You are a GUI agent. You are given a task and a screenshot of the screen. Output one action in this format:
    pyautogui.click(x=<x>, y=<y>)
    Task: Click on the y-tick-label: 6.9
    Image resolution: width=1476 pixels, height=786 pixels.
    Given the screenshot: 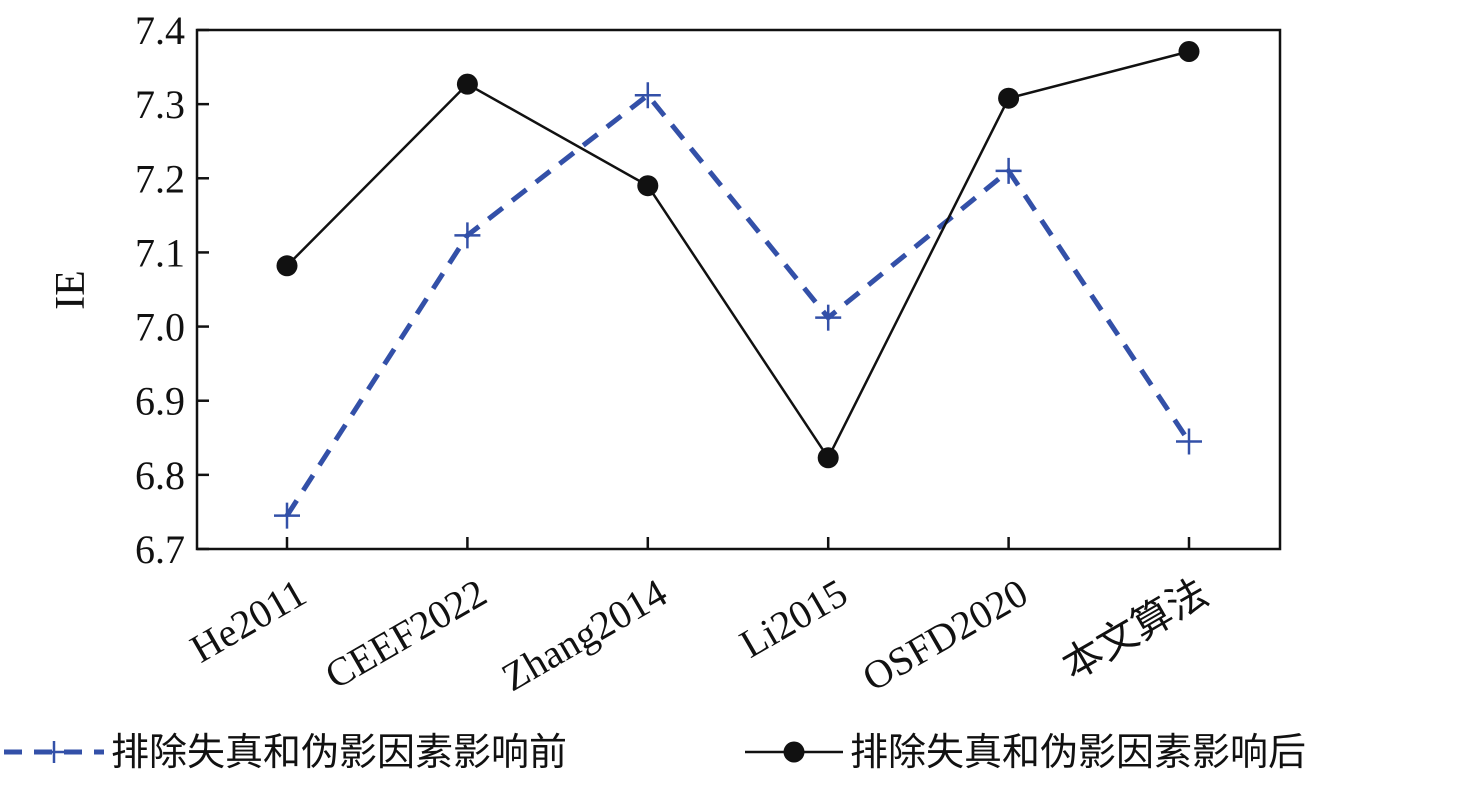 What is the action you would take?
    pyautogui.click(x=160, y=401)
    